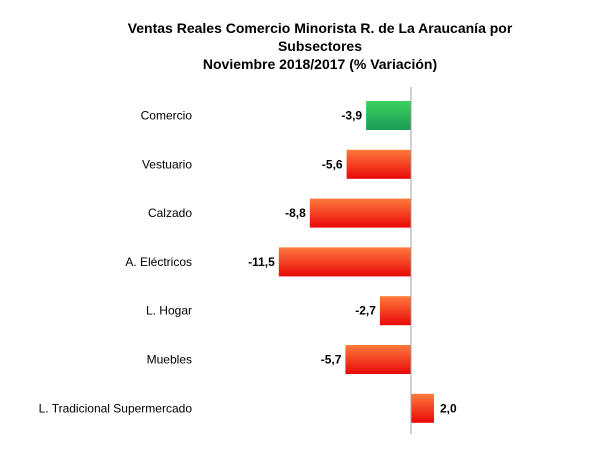 The height and width of the screenshot is (454, 603). I want to click on value-label-6: 2,0, so click(448, 408).